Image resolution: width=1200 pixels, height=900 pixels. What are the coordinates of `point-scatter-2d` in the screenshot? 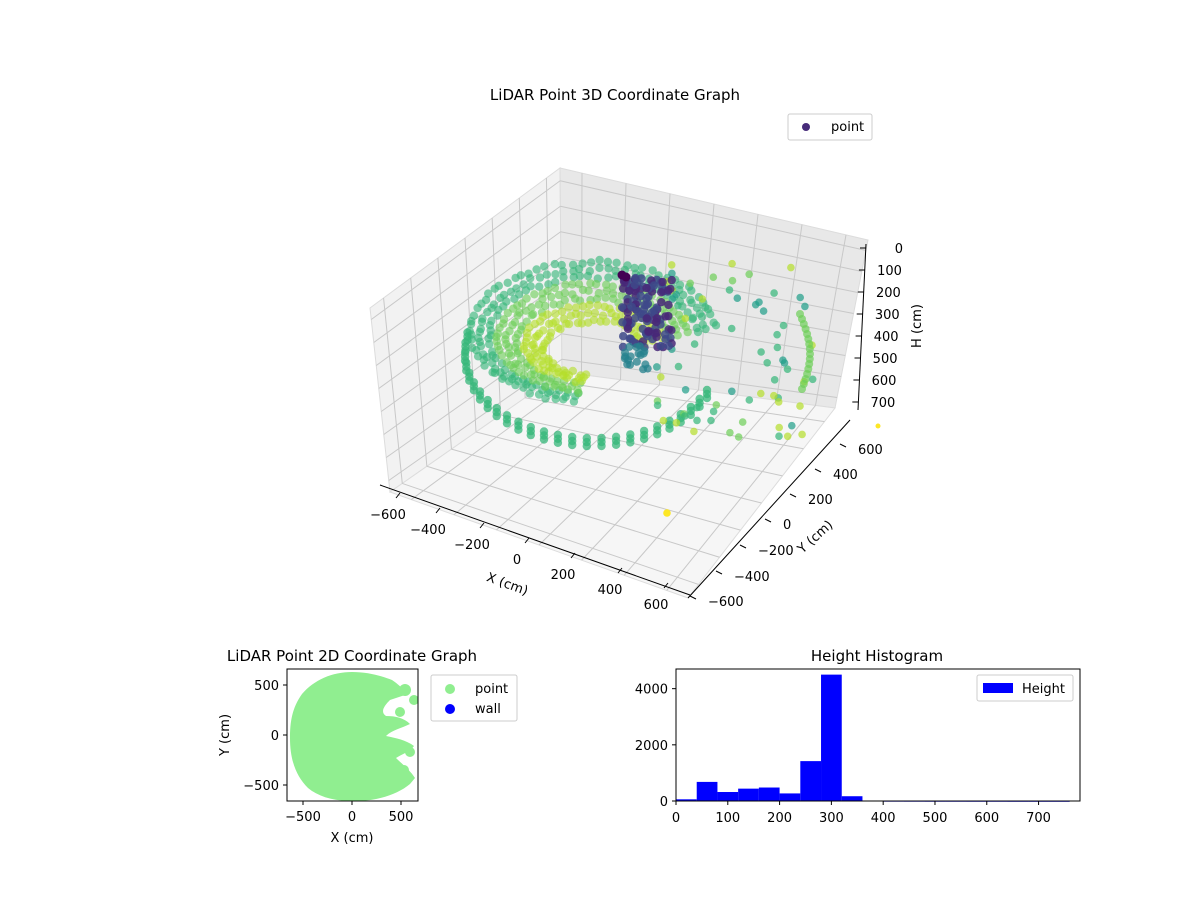 It's located at (352, 736).